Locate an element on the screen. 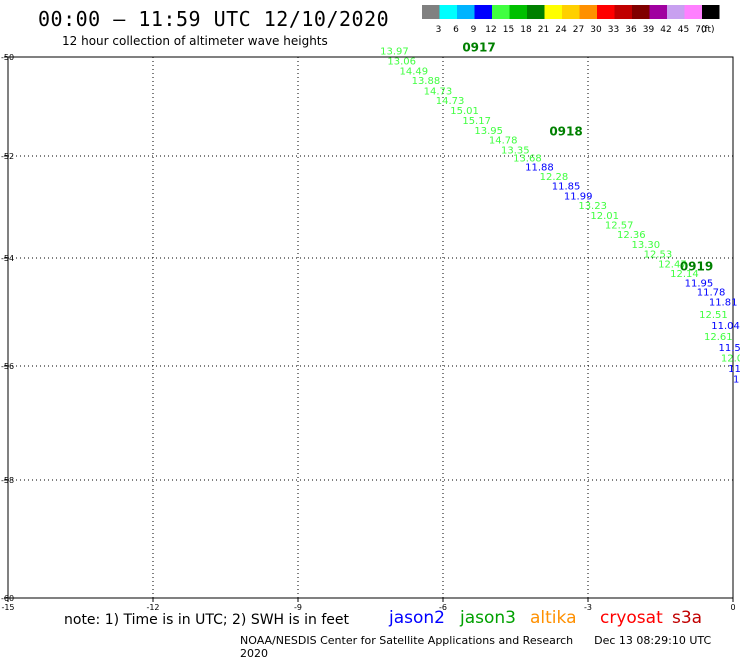 This screenshot has height=660, width=740. wave-height-label: 11.4 is located at coordinates (734, 369).